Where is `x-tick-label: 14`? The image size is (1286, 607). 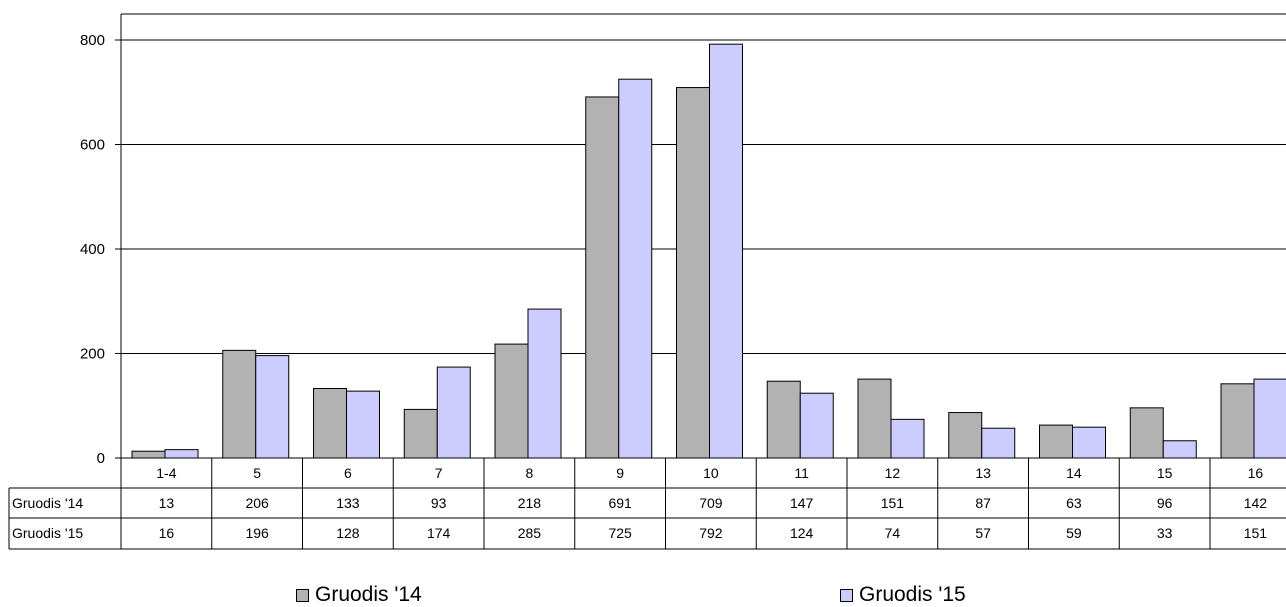
x-tick-label: 14 is located at coordinates (1074, 473).